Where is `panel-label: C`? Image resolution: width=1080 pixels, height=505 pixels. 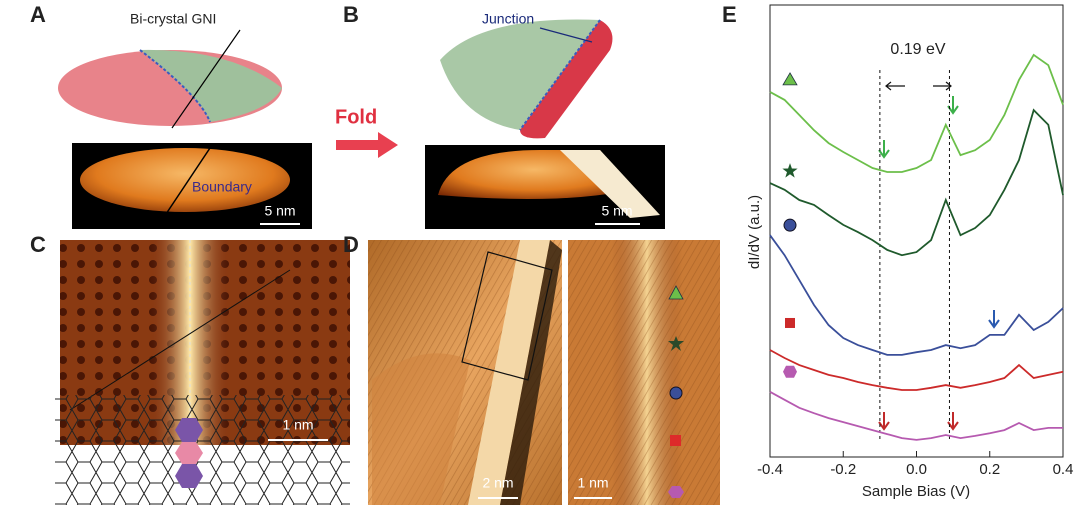
panel-label: C is located at coordinates (38, 244).